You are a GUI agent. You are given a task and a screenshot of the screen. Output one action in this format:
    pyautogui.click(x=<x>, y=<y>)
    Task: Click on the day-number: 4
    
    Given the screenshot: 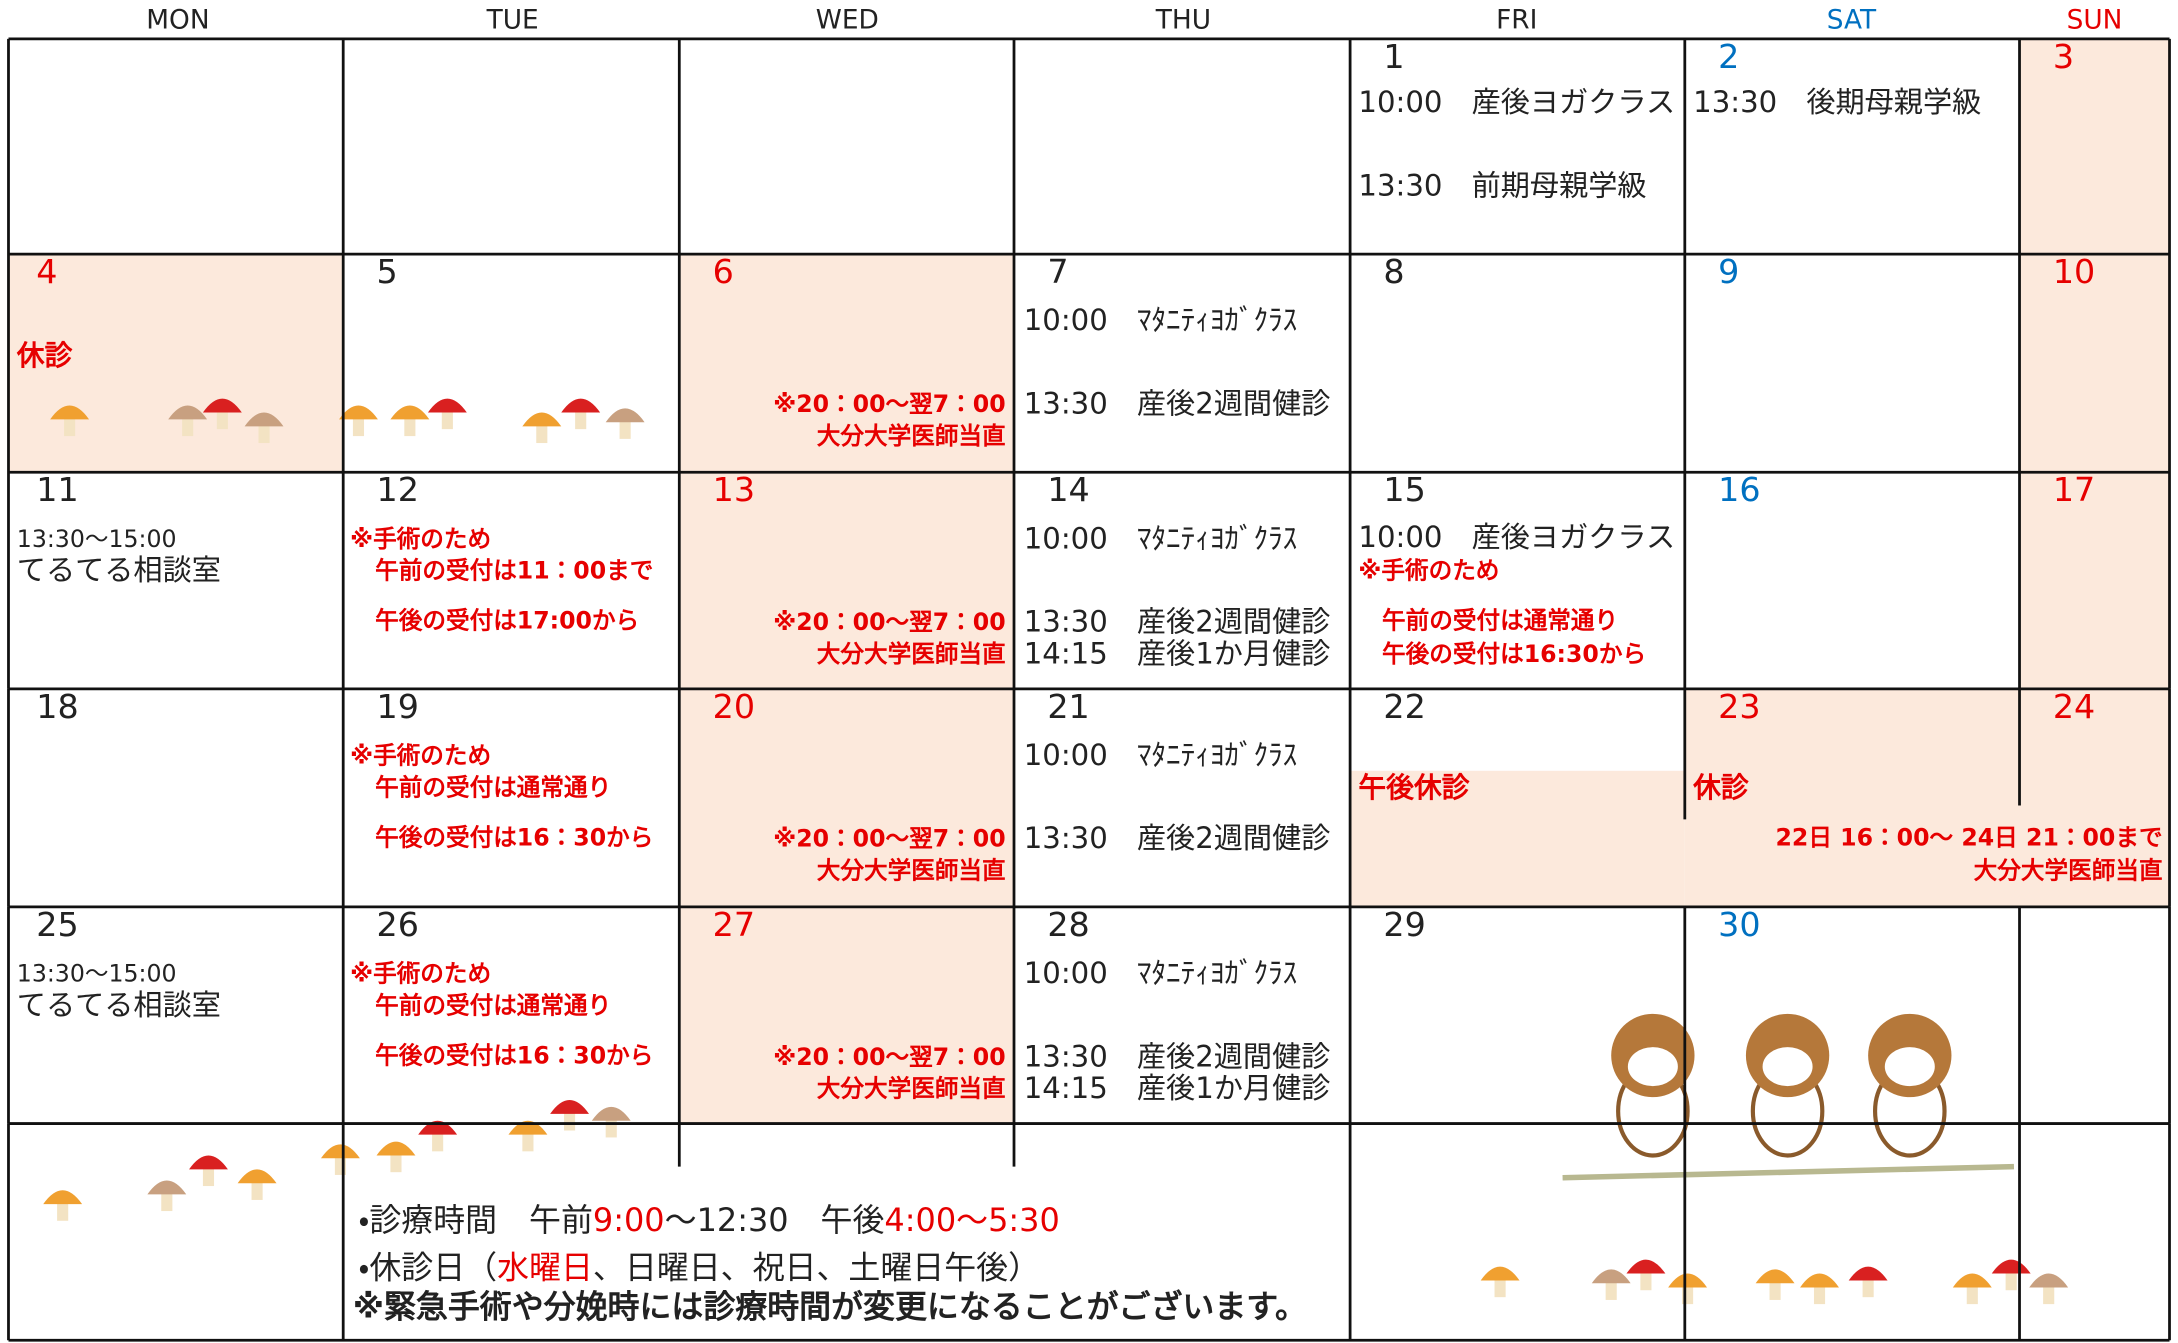 What is the action you would take?
    pyautogui.click(x=46, y=271)
    